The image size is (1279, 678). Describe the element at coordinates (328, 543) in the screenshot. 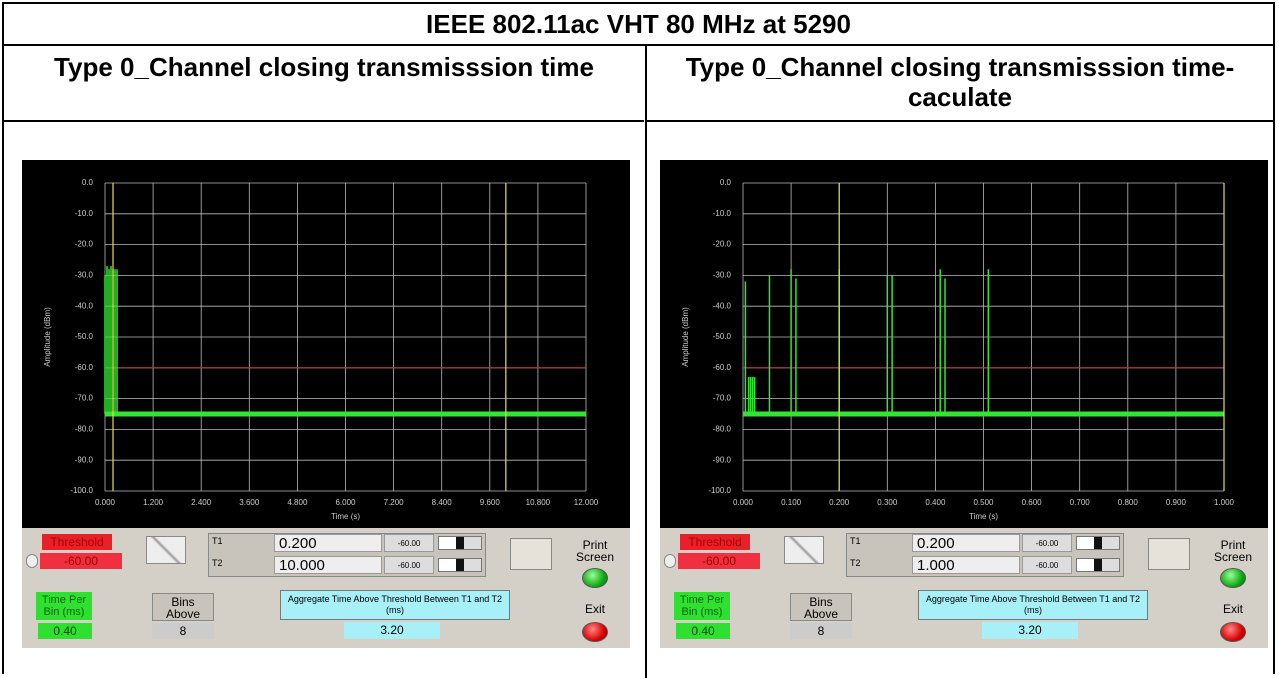

I see `cursor-time: 0.200` at that location.